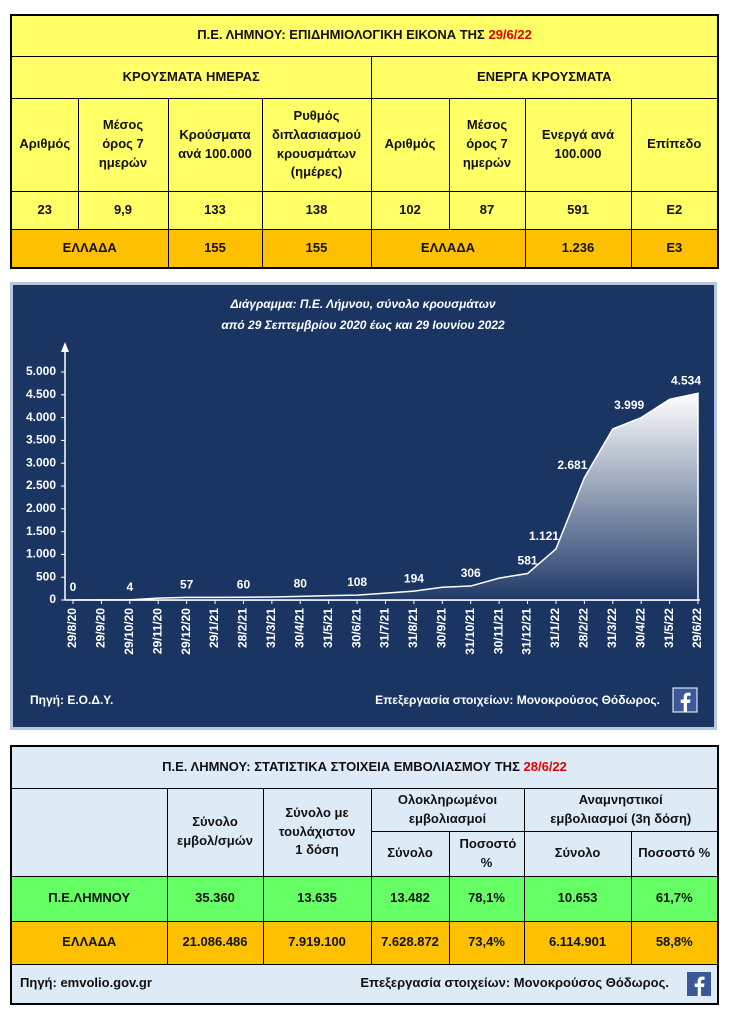  What do you see at coordinates (243, 628) in the screenshot?
I see `x-tick-label: 28/2/21` at bounding box center [243, 628].